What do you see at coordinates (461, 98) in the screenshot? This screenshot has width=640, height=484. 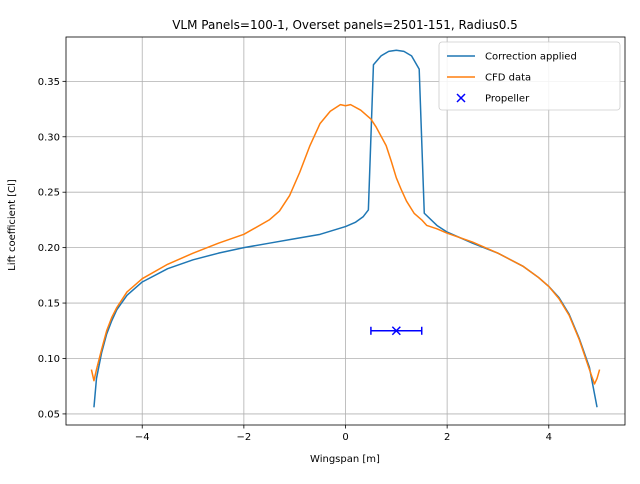 I see `legend-marker-swatch` at bounding box center [461, 98].